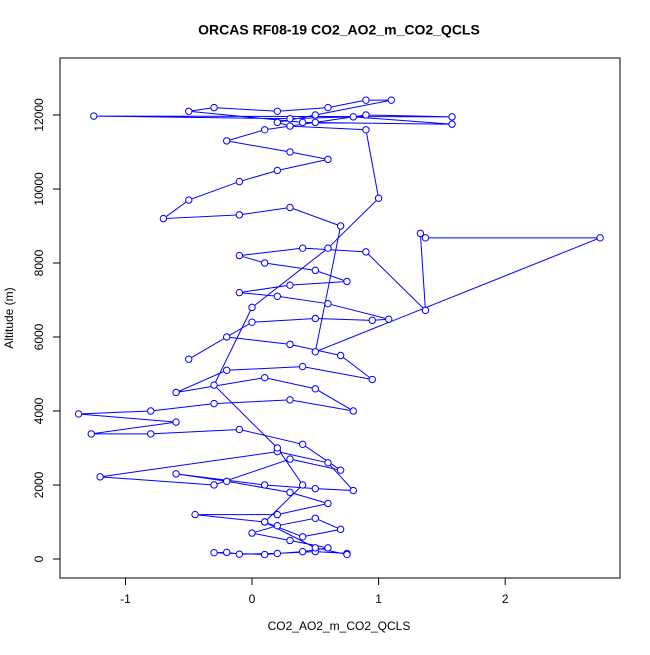 Image resolution: width=650 pixels, height=655 pixels. Describe the element at coordinates (252, 599) in the screenshot. I see `x-tick-label: 0` at that location.